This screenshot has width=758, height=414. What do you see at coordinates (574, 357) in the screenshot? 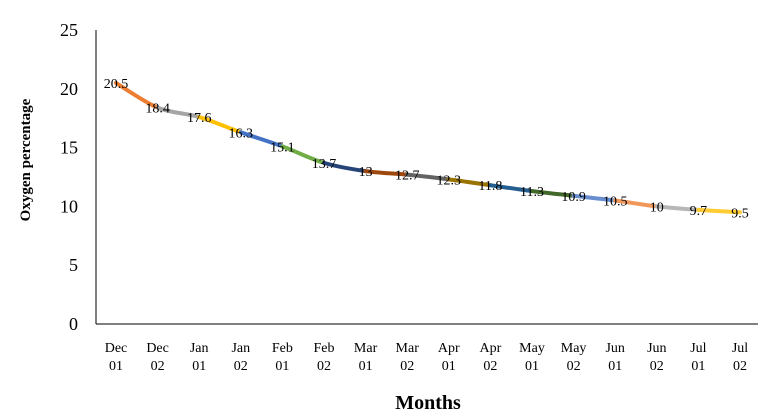
I see `x-tick-label: May 02` at bounding box center [574, 357].